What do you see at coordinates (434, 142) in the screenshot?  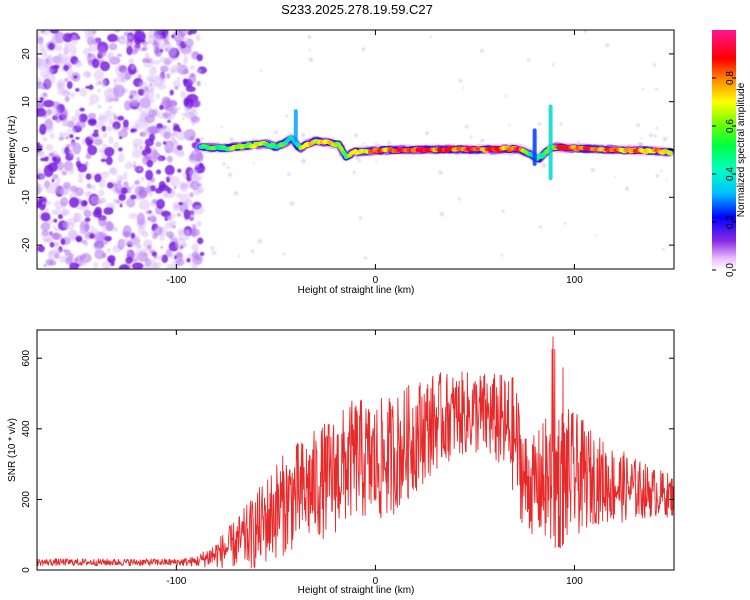 I see `spectrogram-carrier-track` at bounding box center [434, 142].